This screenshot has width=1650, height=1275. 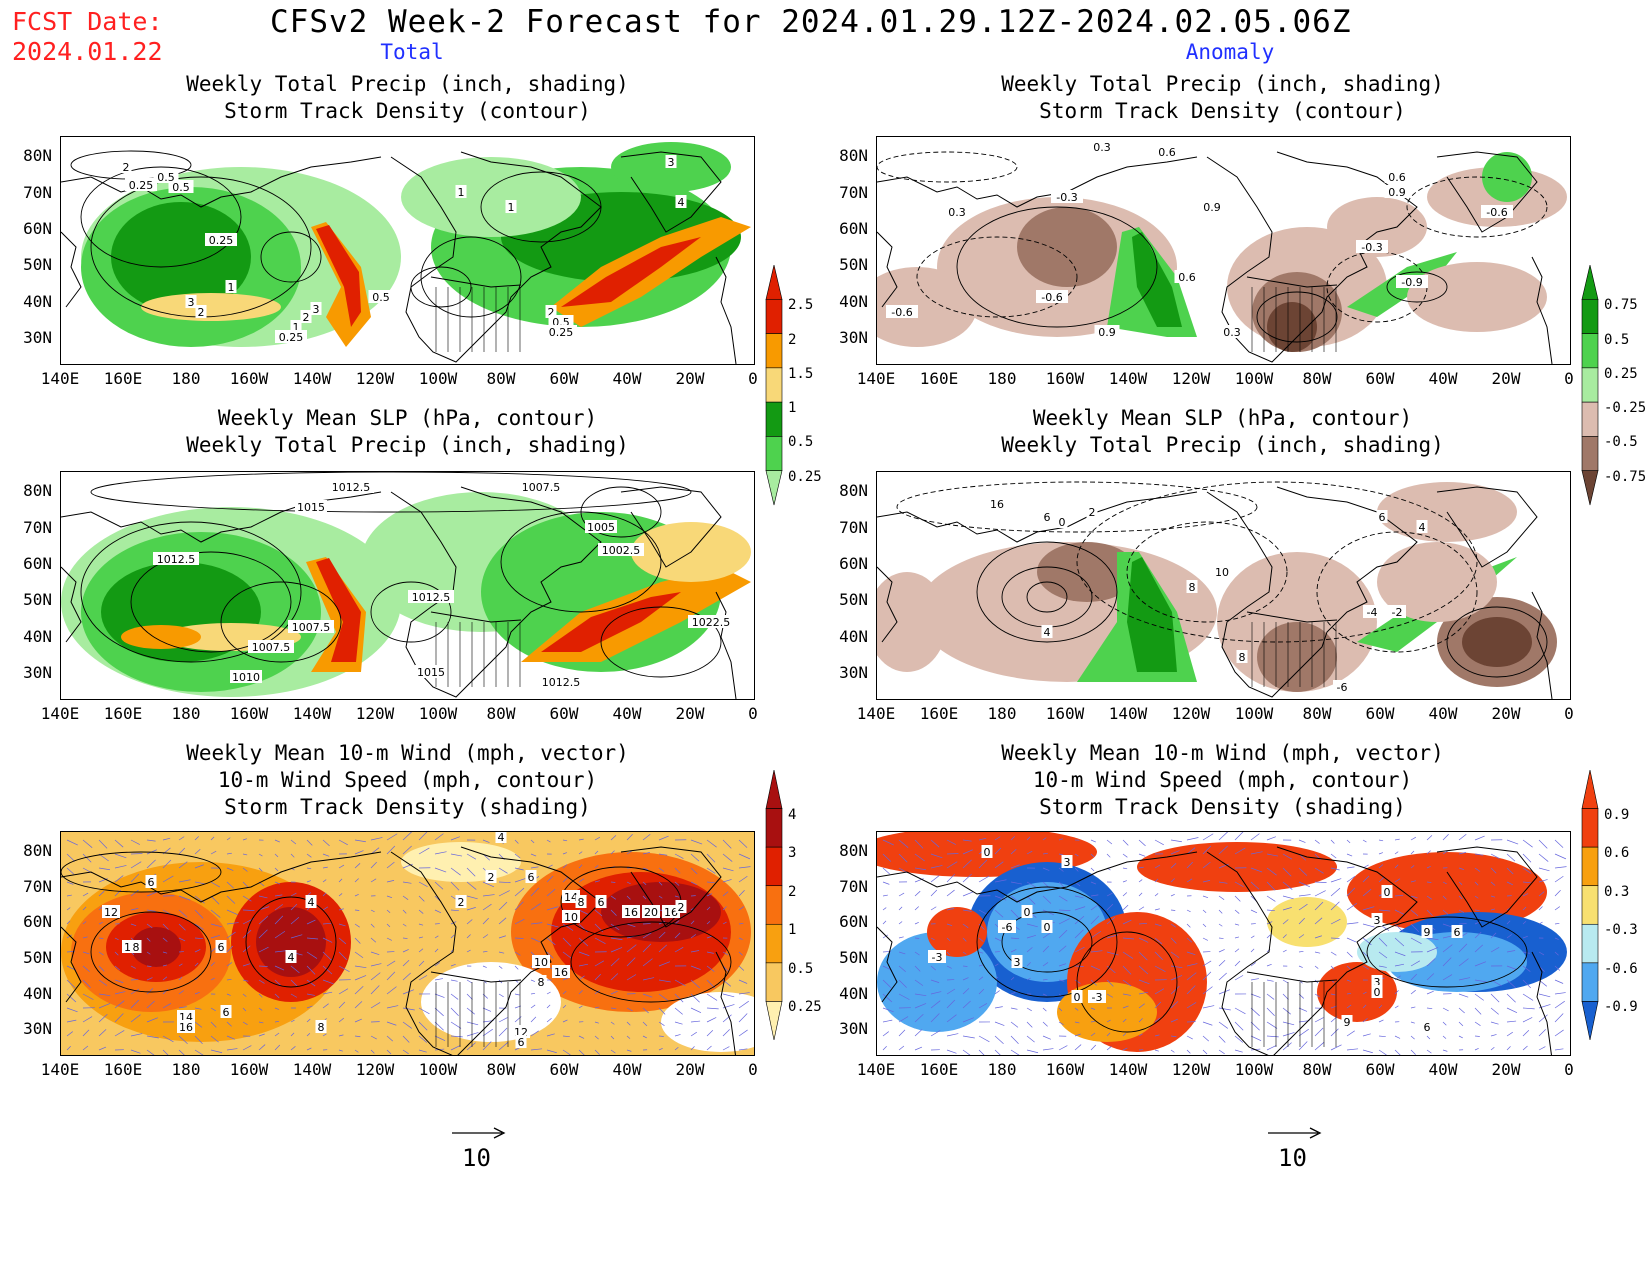 What do you see at coordinates (1507, 177) in the screenshot?
I see `anomaly-shade-green` at bounding box center [1507, 177].